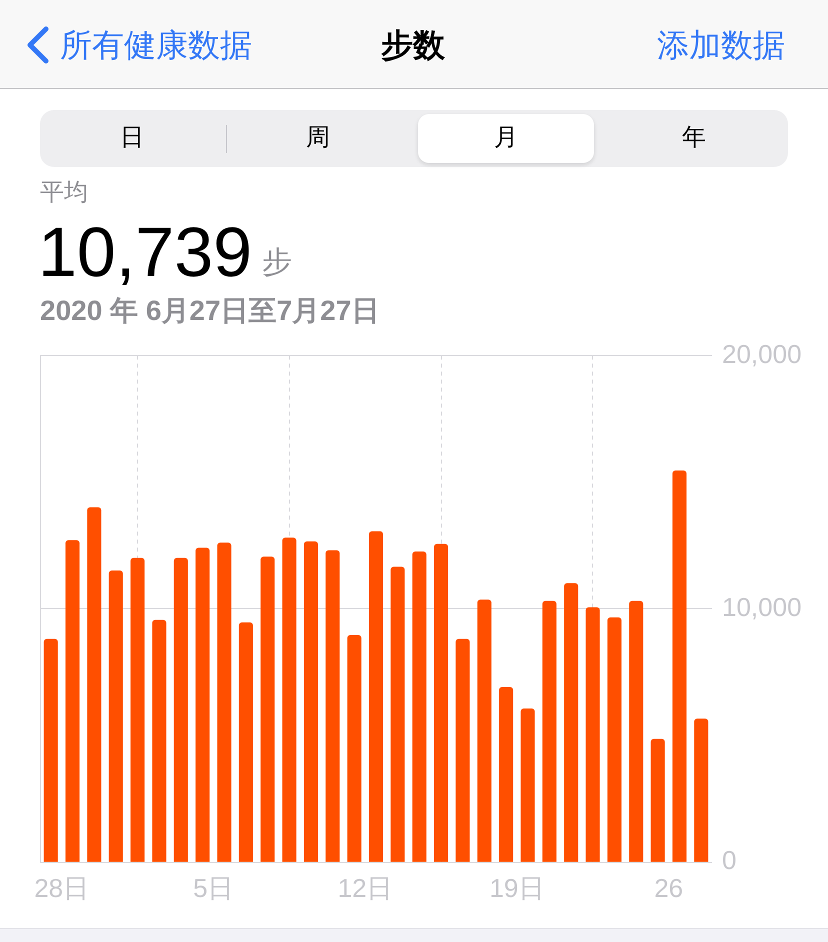  What do you see at coordinates (277, 263) in the screenshot?
I see `text: 步` at bounding box center [277, 263].